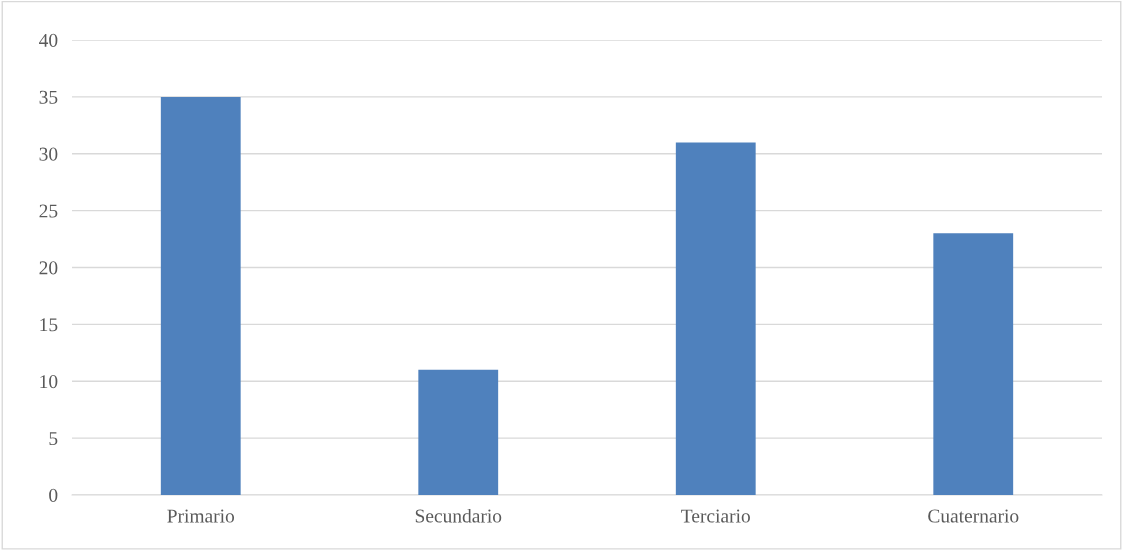 This screenshot has height=550, width=1123. Describe the element at coordinates (48, 154) in the screenshot. I see `y-tick-label: 30` at that location.